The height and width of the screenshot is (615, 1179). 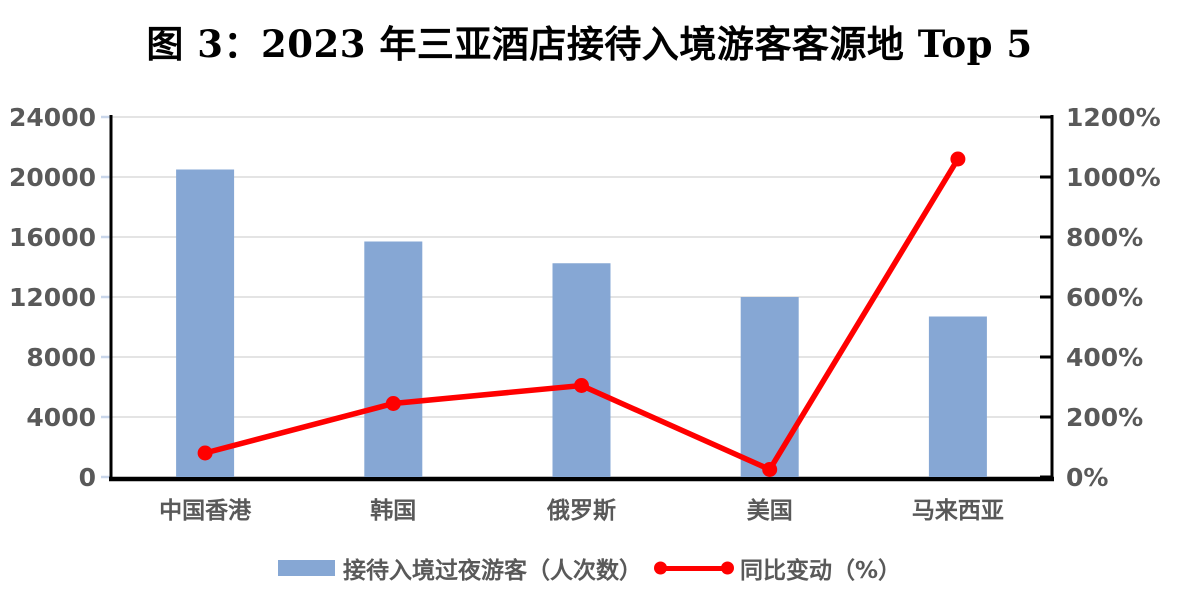 What do you see at coordinates (1104, 417) in the screenshot?
I see `right-axis-tick-label: 200%` at bounding box center [1104, 417].